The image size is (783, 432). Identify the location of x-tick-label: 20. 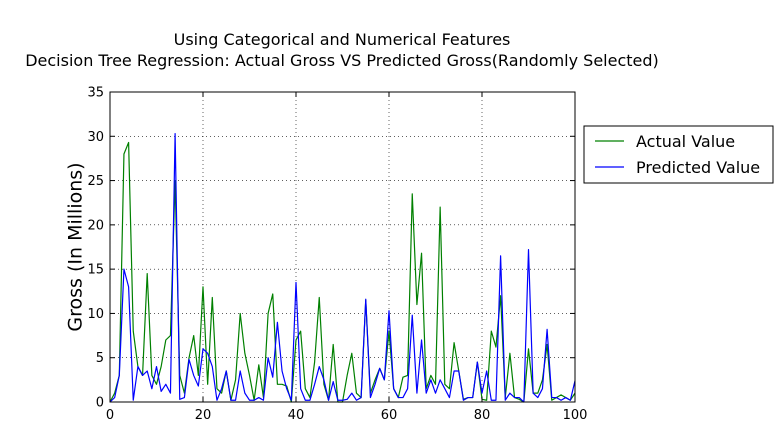
(203, 415).